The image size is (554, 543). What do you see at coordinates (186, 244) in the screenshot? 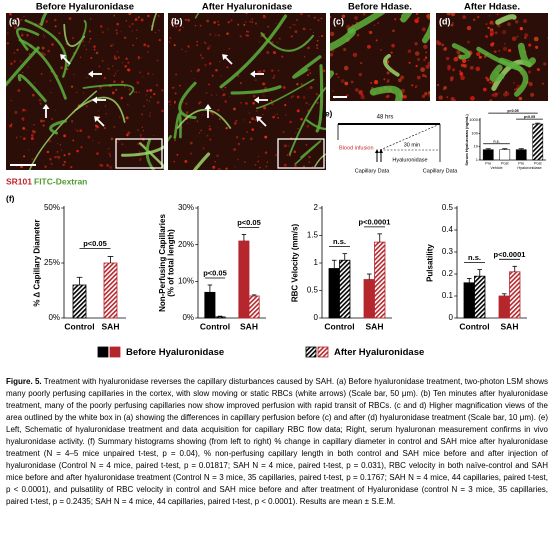
I see `y-tick-label: 20%` at bounding box center [186, 244].